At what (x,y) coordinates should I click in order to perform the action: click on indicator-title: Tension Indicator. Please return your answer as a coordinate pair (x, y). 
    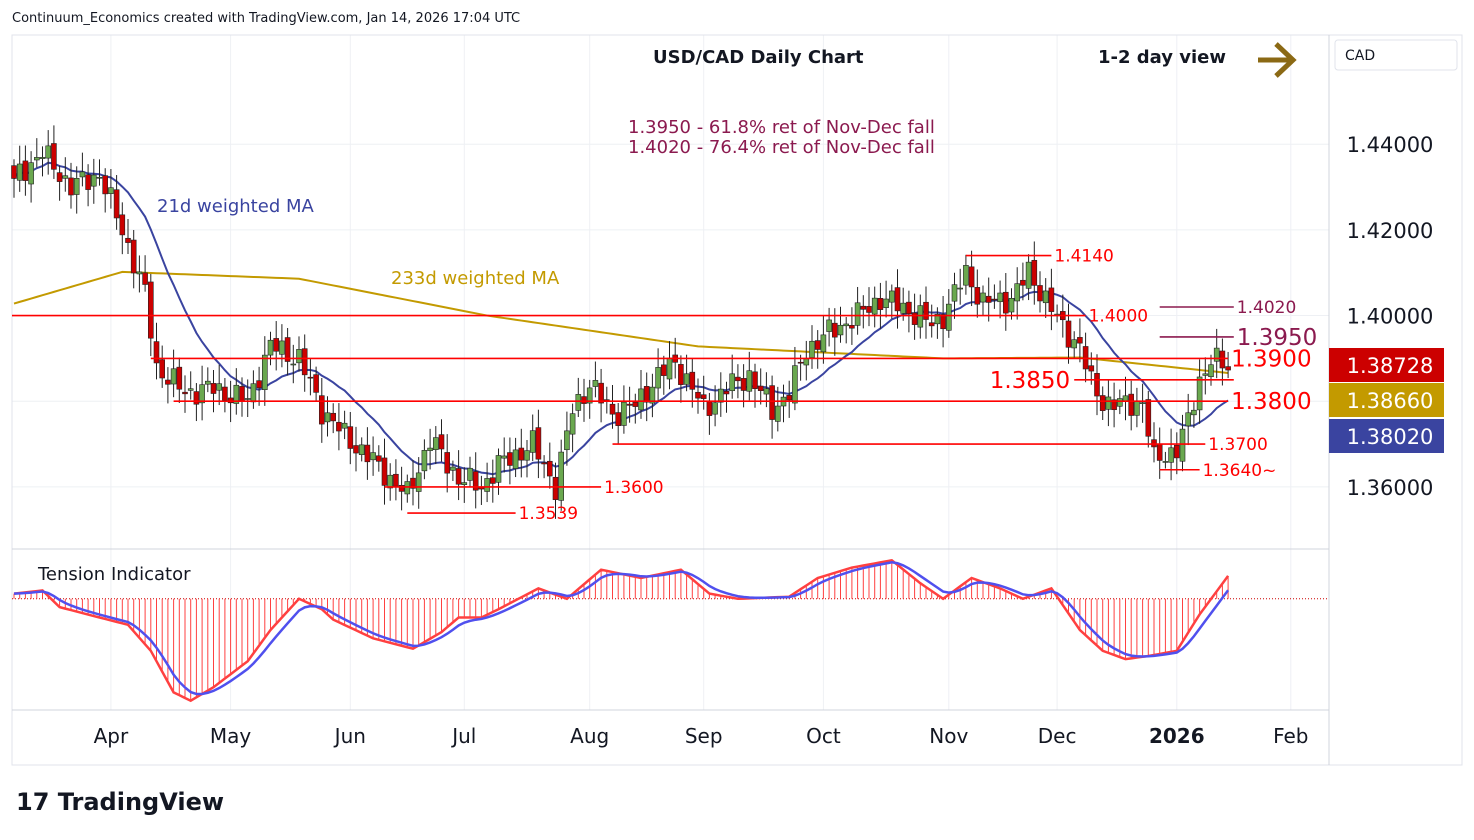
    Looking at the image, I should click on (114, 574).